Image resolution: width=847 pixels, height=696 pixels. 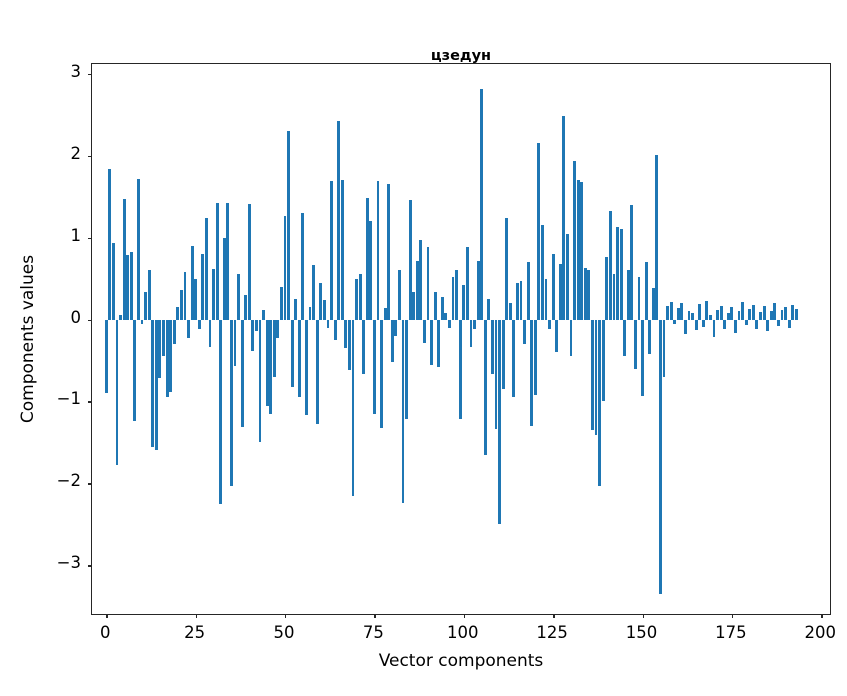 I want to click on x-tick-label: 75, so click(x=373, y=632).